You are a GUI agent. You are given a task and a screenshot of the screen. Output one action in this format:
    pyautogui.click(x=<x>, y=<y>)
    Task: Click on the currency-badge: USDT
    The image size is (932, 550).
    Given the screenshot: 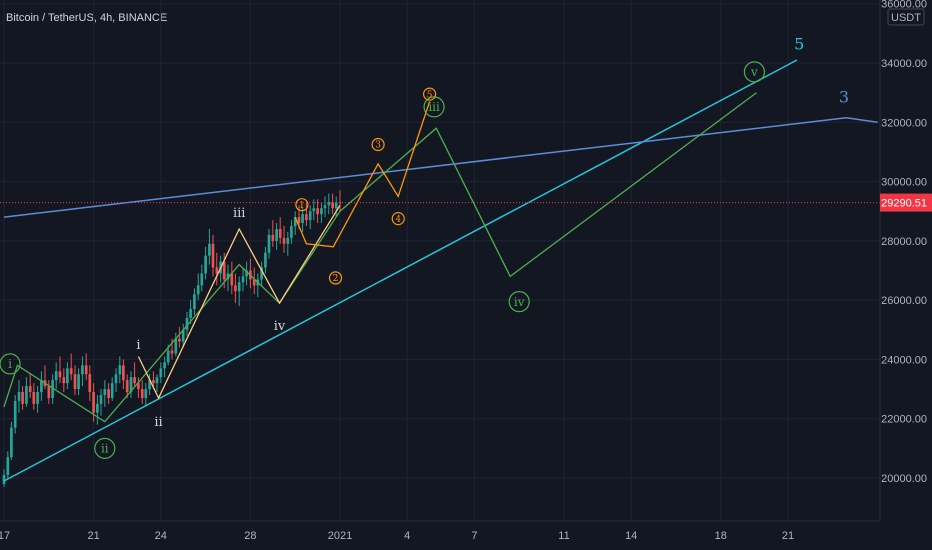 What is the action you would take?
    pyautogui.click(x=906, y=17)
    